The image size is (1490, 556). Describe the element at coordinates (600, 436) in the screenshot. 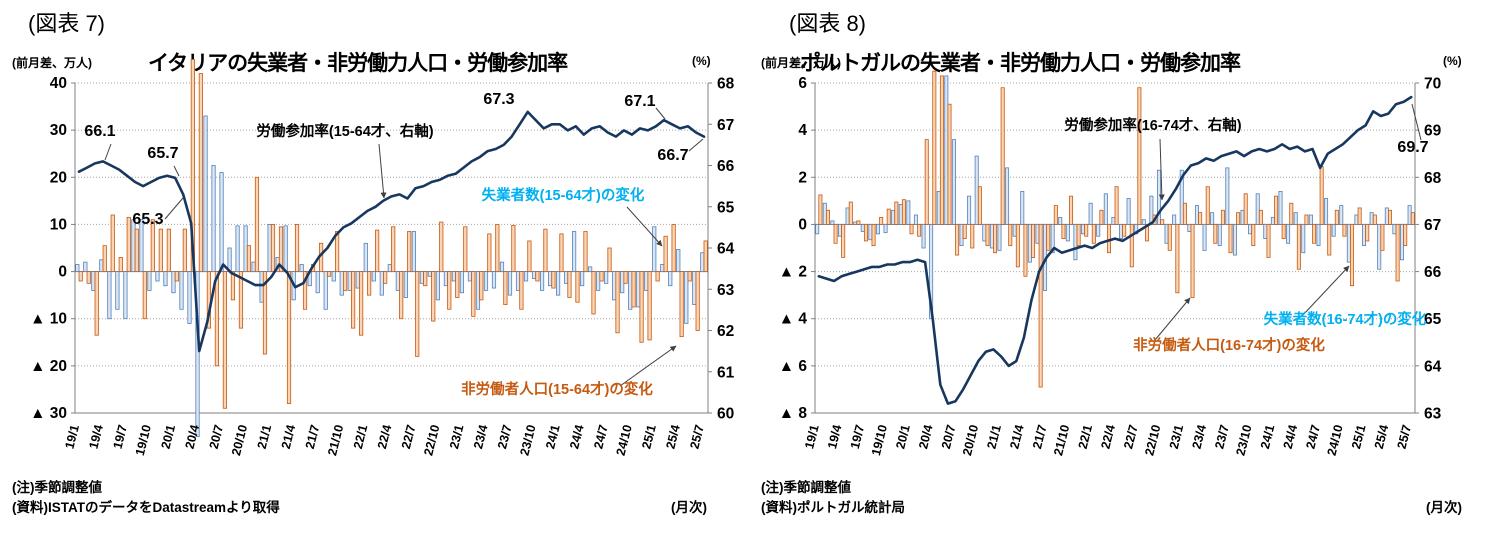

I see `x-axis-label: 24/7` at that location.